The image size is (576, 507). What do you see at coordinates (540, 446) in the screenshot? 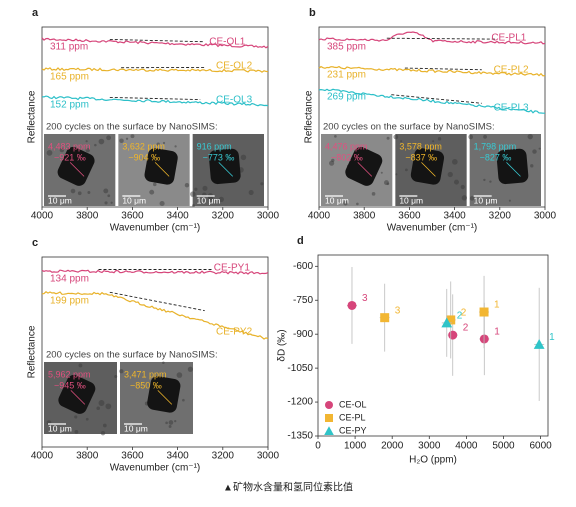
I see `x-tick-label: 6000` at bounding box center [540, 446].